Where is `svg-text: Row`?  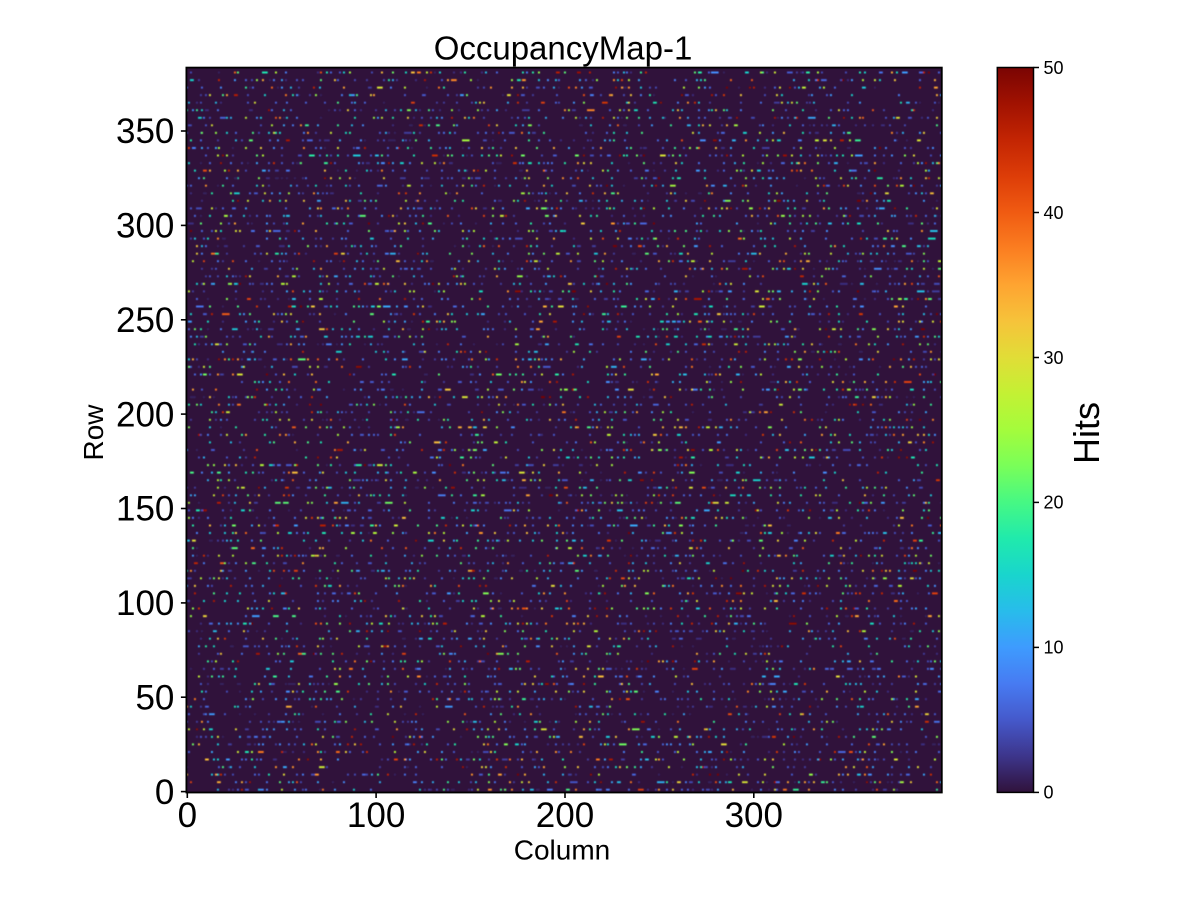
svg-text: Row is located at coordinates (93, 432).